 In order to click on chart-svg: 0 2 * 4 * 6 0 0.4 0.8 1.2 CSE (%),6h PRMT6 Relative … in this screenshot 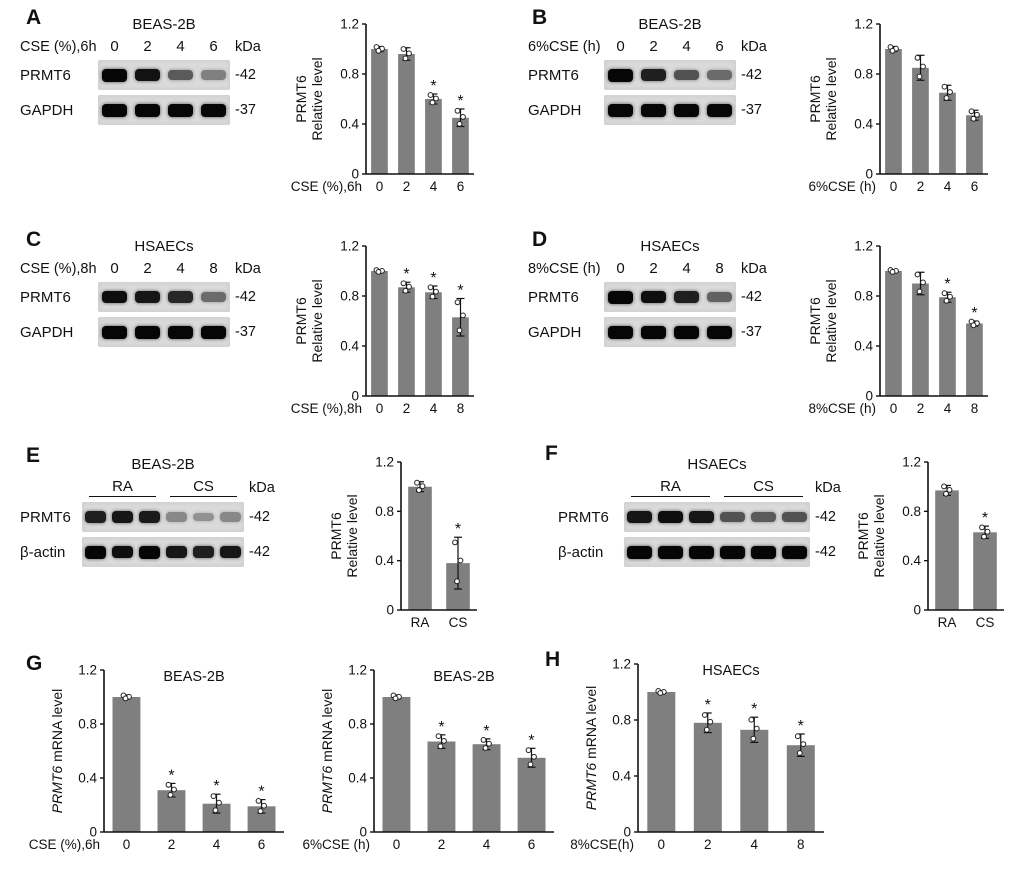, I will do `click(382, 105)`.